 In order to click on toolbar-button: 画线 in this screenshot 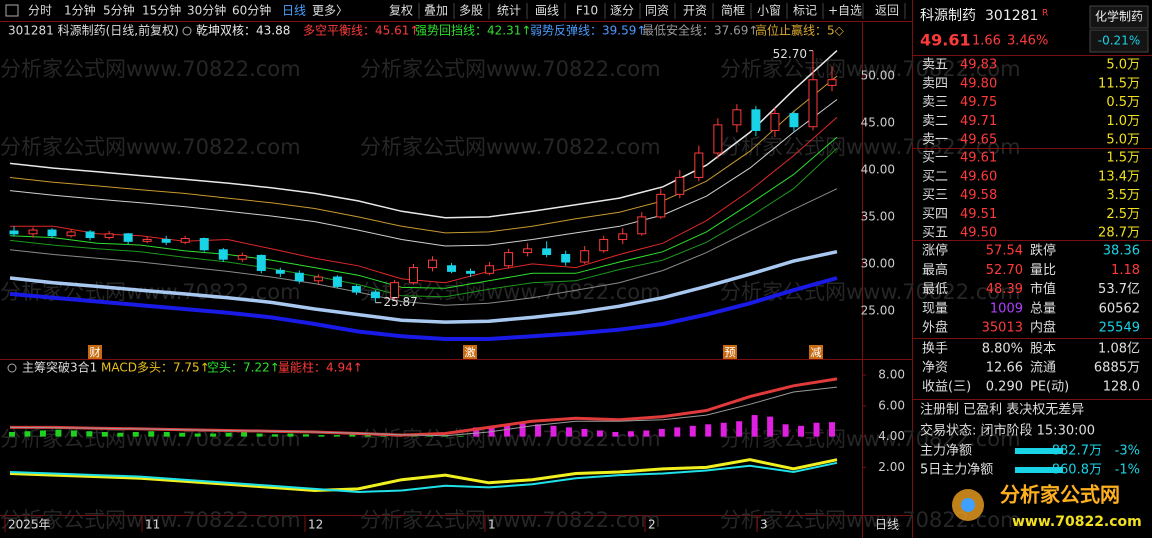, I will do `click(547, 11)`.